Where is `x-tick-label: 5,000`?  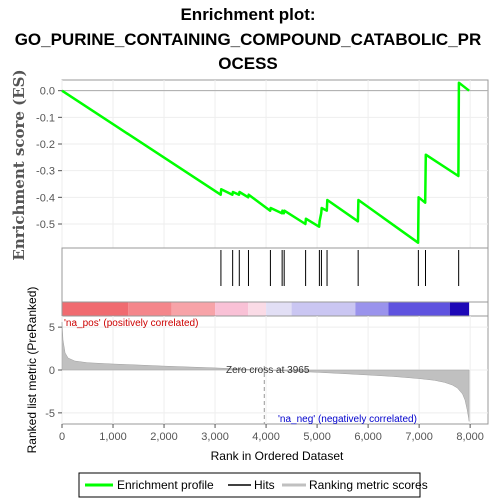
x-tick-label: 5,000 is located at coordinates (317, 437).